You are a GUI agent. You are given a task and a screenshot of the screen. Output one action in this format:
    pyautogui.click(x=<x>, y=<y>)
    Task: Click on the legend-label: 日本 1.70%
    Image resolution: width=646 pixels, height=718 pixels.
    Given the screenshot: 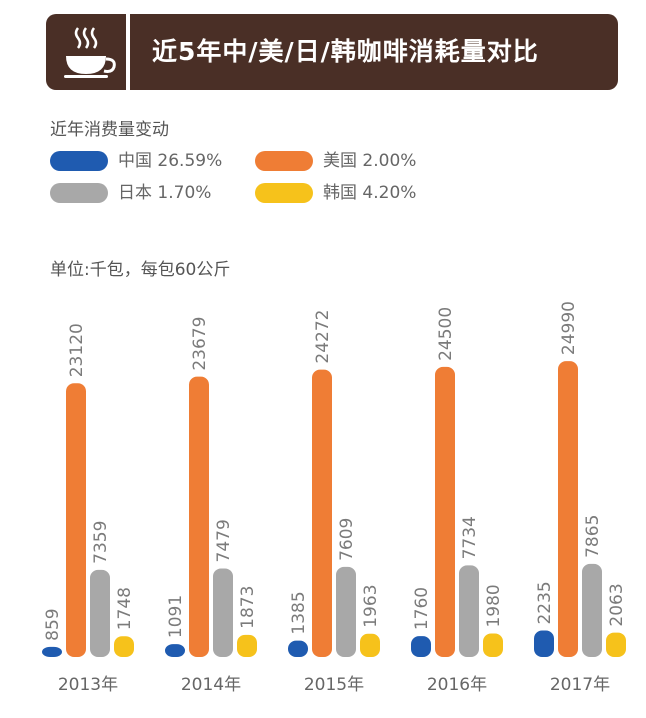 What is the action you would take?
    pyautogui.click(x=165, y=193)
    